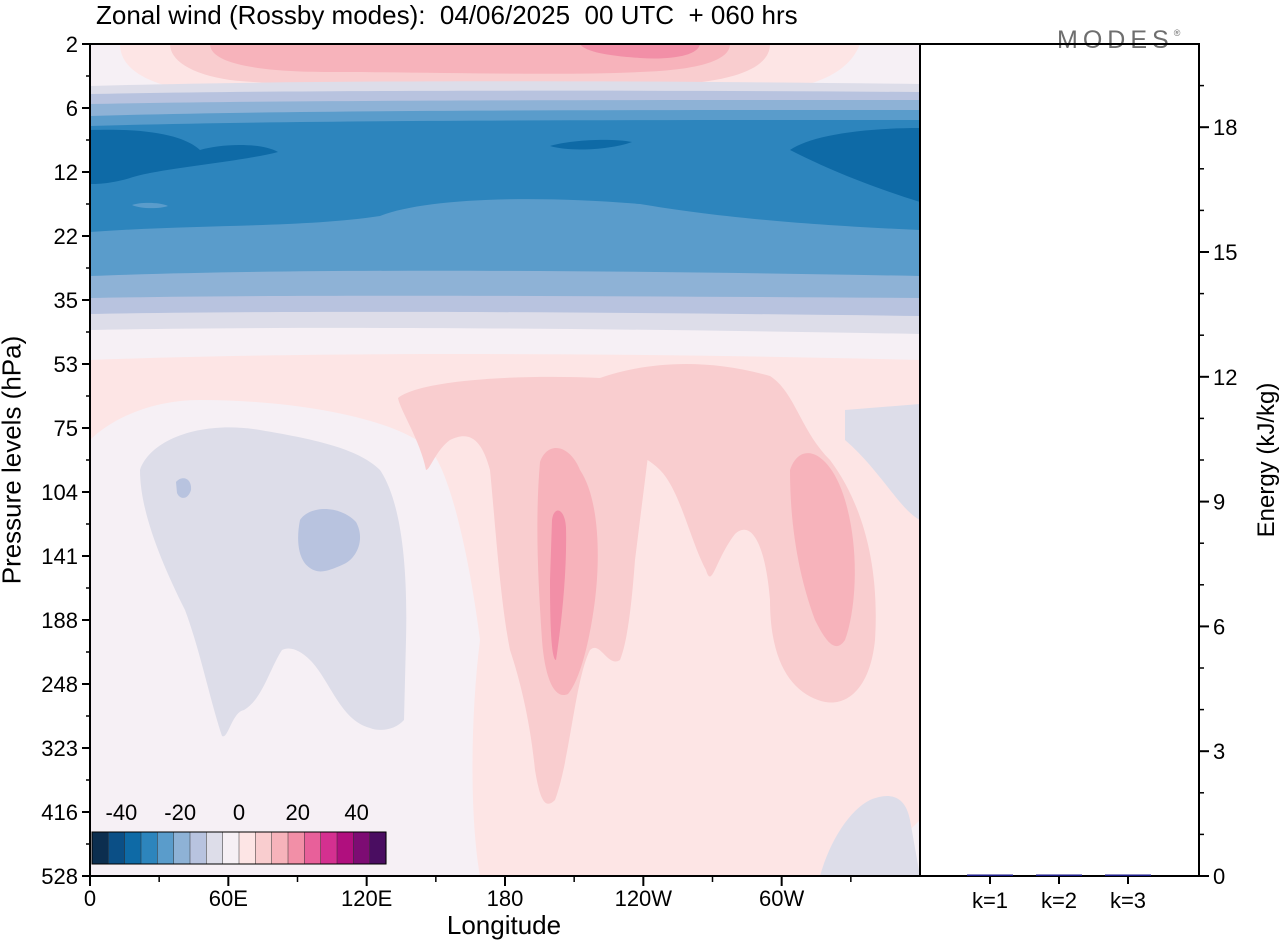  I want to click on x-tick-label: 180, so click(505, 898).